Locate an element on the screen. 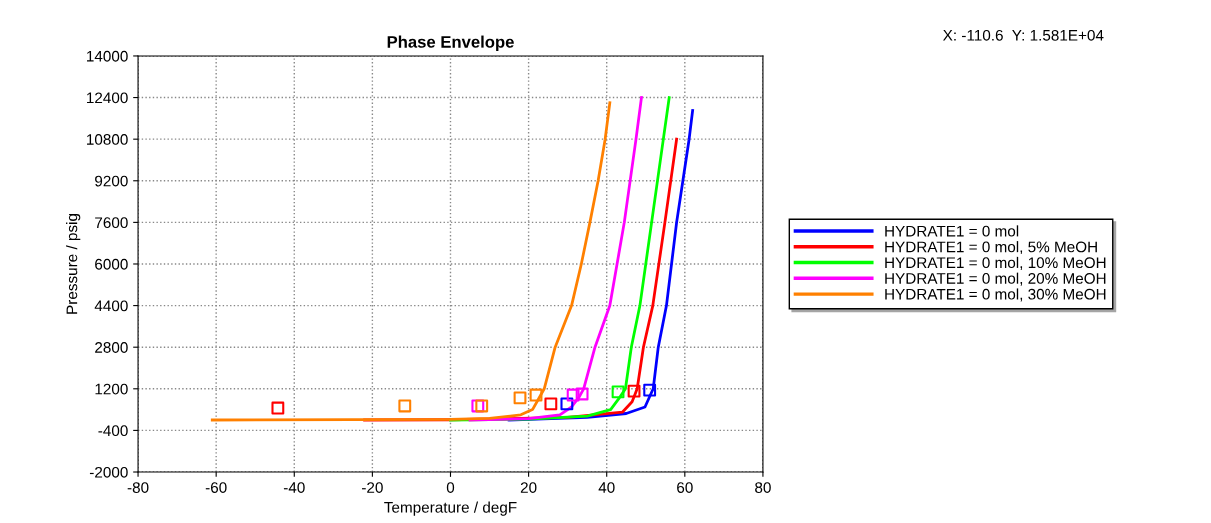  legend-label: HYDRATE1 = 0 mol, 30% MeOH is located at coordinates (995, 295).